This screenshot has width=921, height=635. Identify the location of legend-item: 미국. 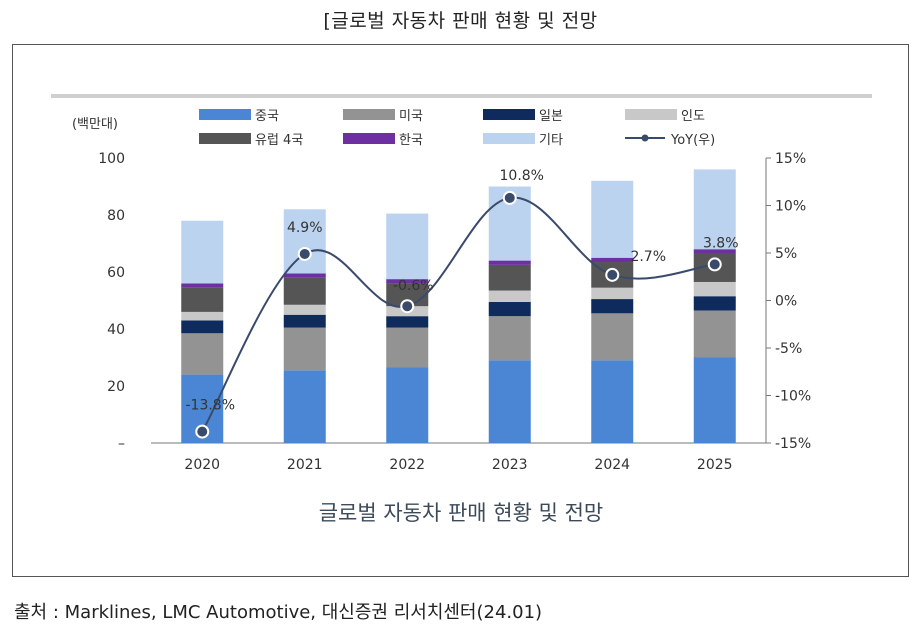
(383, 116).